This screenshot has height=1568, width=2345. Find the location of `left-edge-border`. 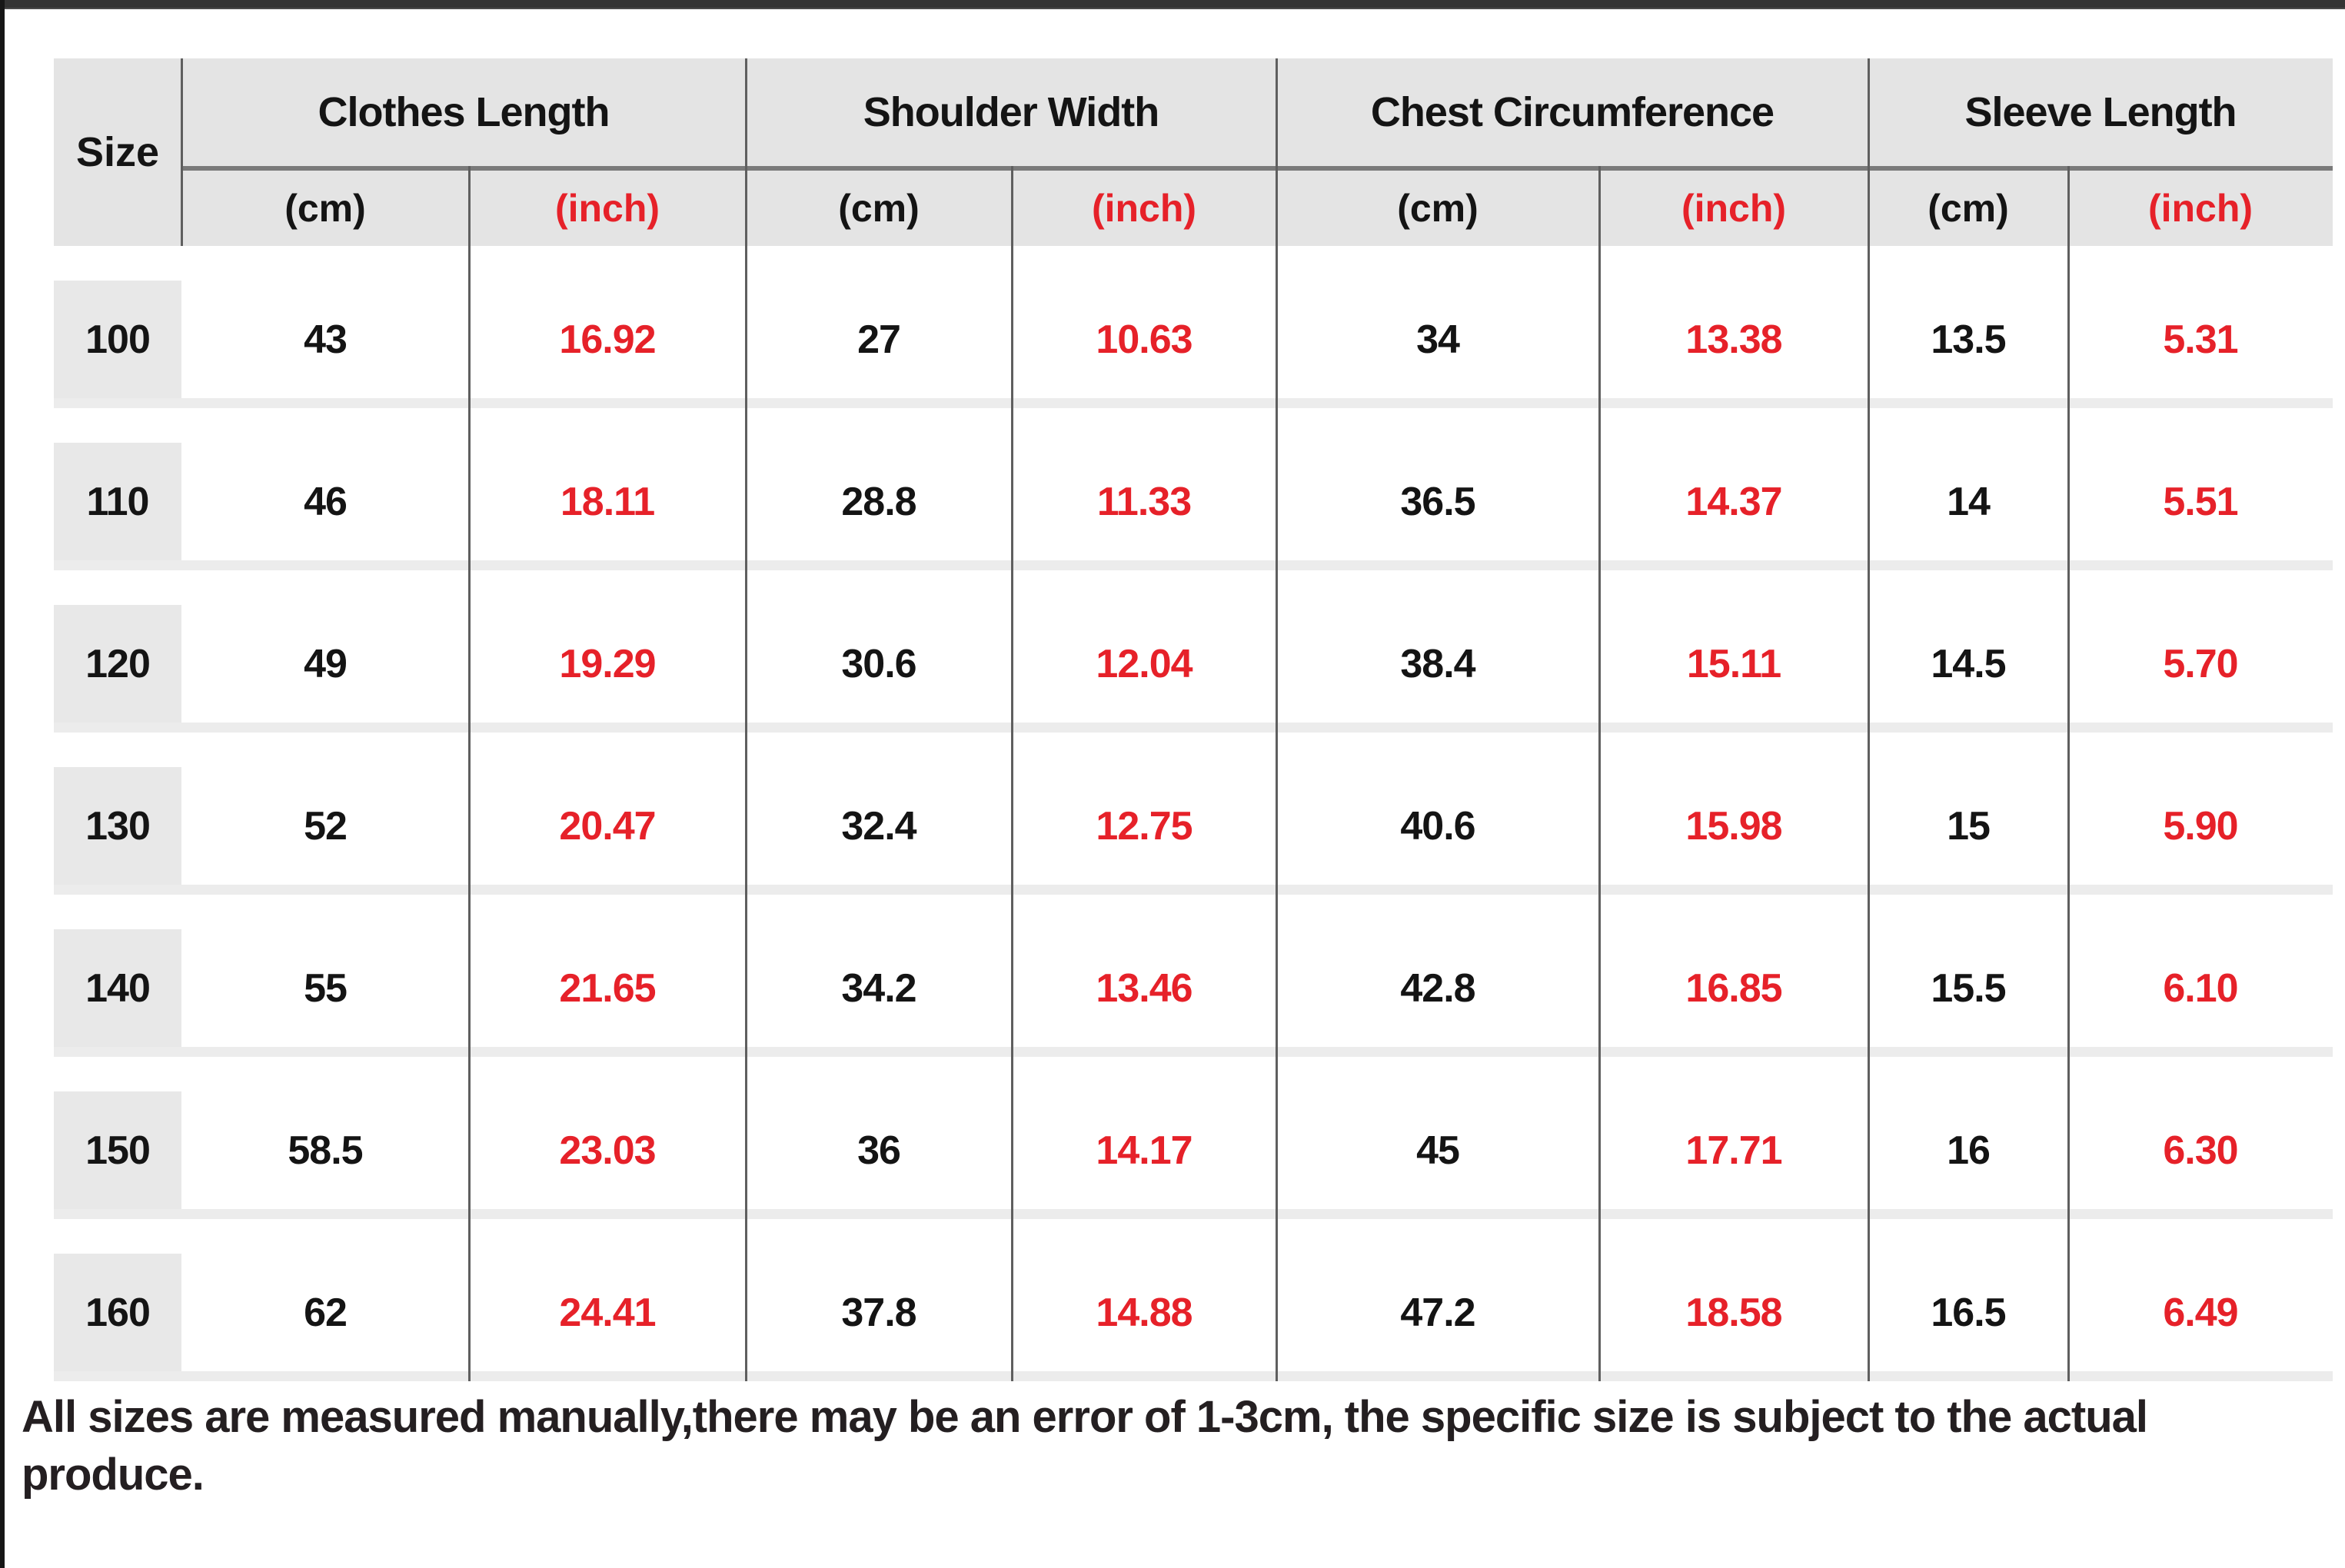

left-edge-border is located at coordinates (2, 784).